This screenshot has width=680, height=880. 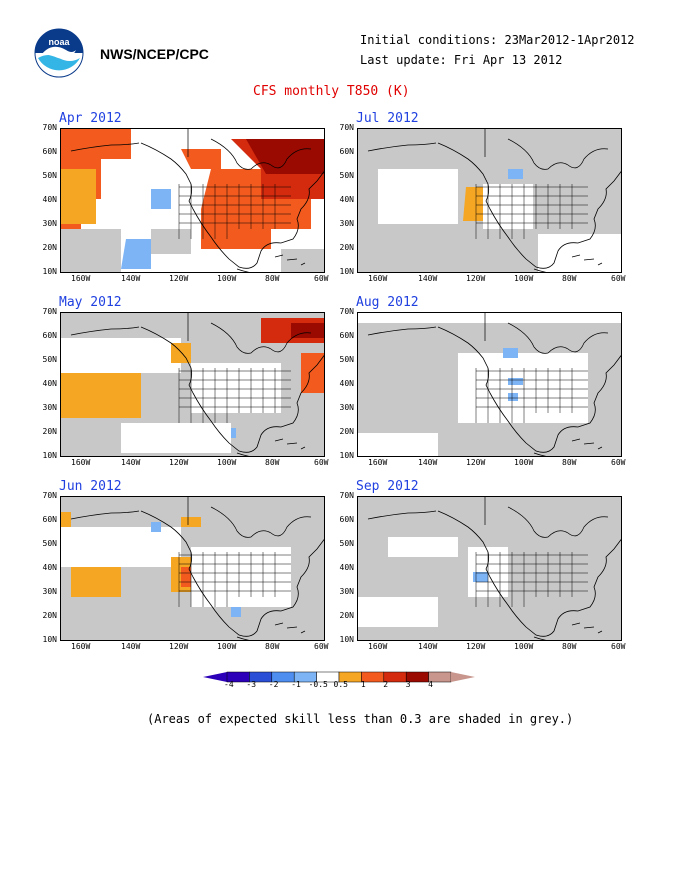 What do you see at coordinates (296, 684) in the screenshot?
I see `colorbar-label: -1` at bounding box center [296, 684].